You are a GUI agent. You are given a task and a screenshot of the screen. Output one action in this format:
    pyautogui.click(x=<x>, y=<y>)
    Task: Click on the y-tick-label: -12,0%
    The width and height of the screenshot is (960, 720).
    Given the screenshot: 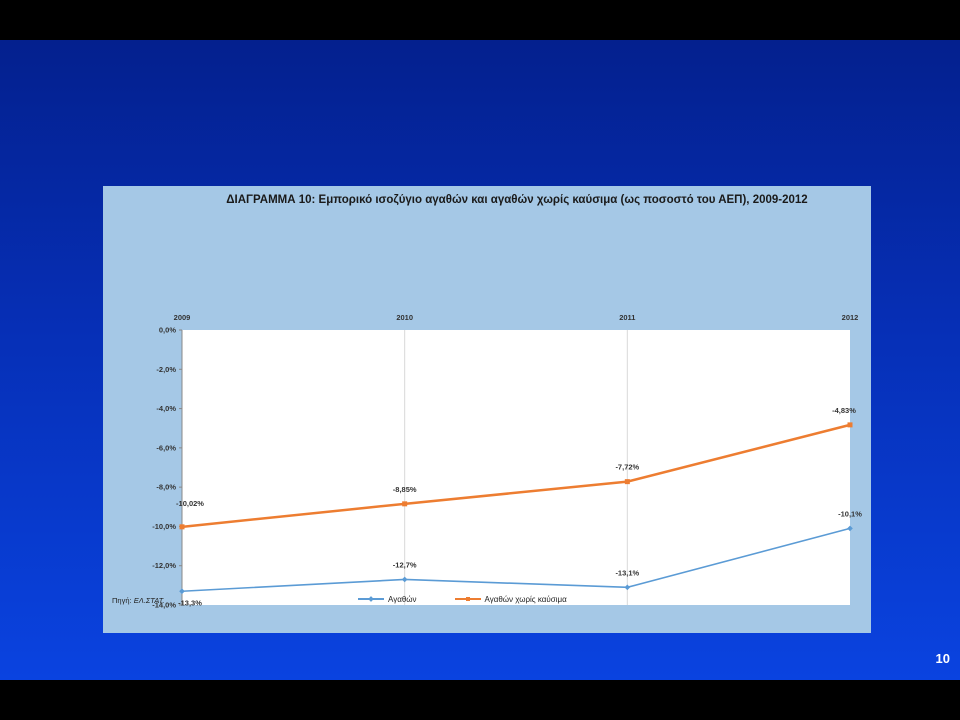 What is the action you would take?
    pyautogui.click(x=164, y=565)
    